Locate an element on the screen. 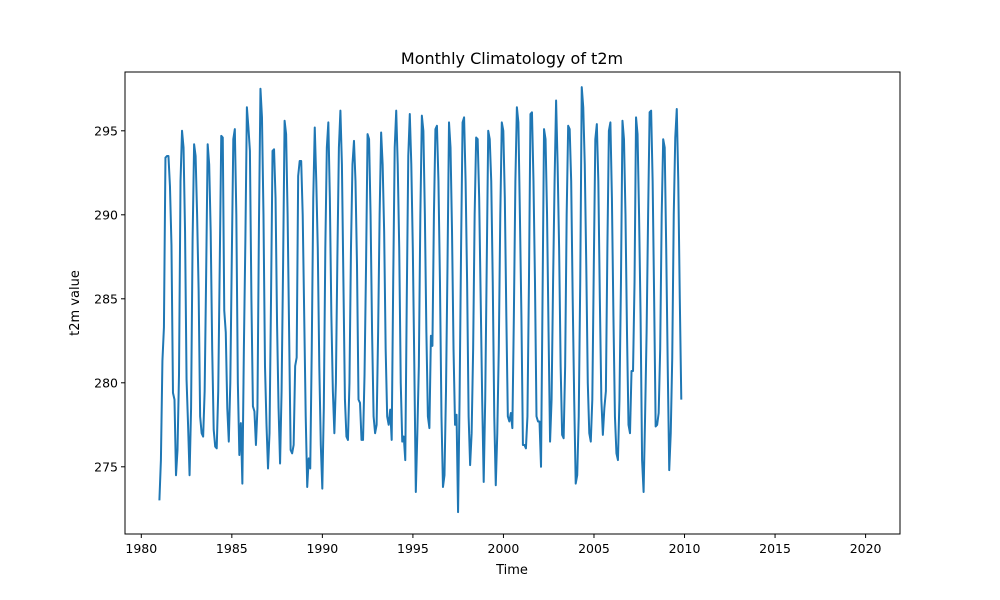 Image resolution: width=1000 pixels, height=600 pixels. x-axis-label: Time is located at coordinates (511, 570).